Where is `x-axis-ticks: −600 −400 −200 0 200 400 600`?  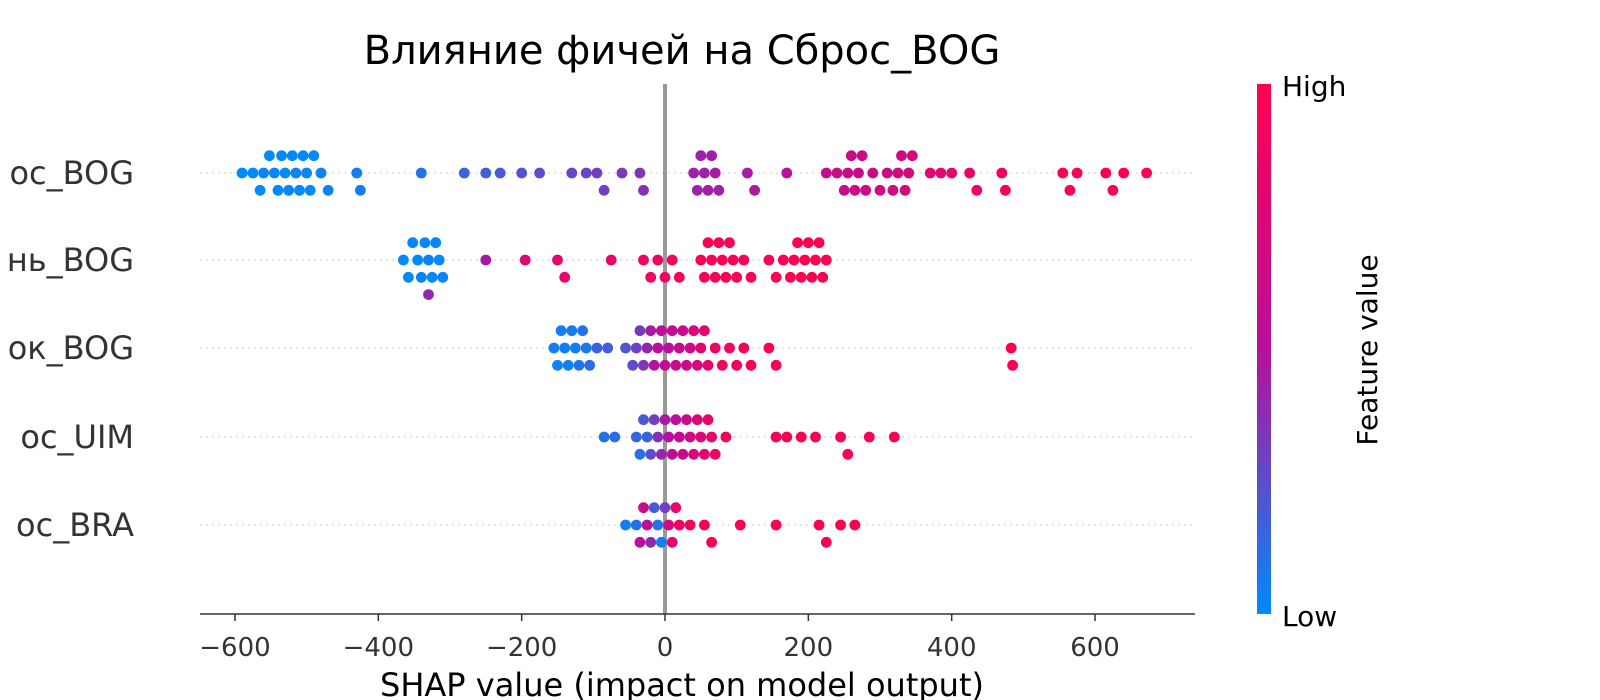
x-axis-ticks: −600 −400 −200 0 200 400 600 is located at coordinates (659, 638).